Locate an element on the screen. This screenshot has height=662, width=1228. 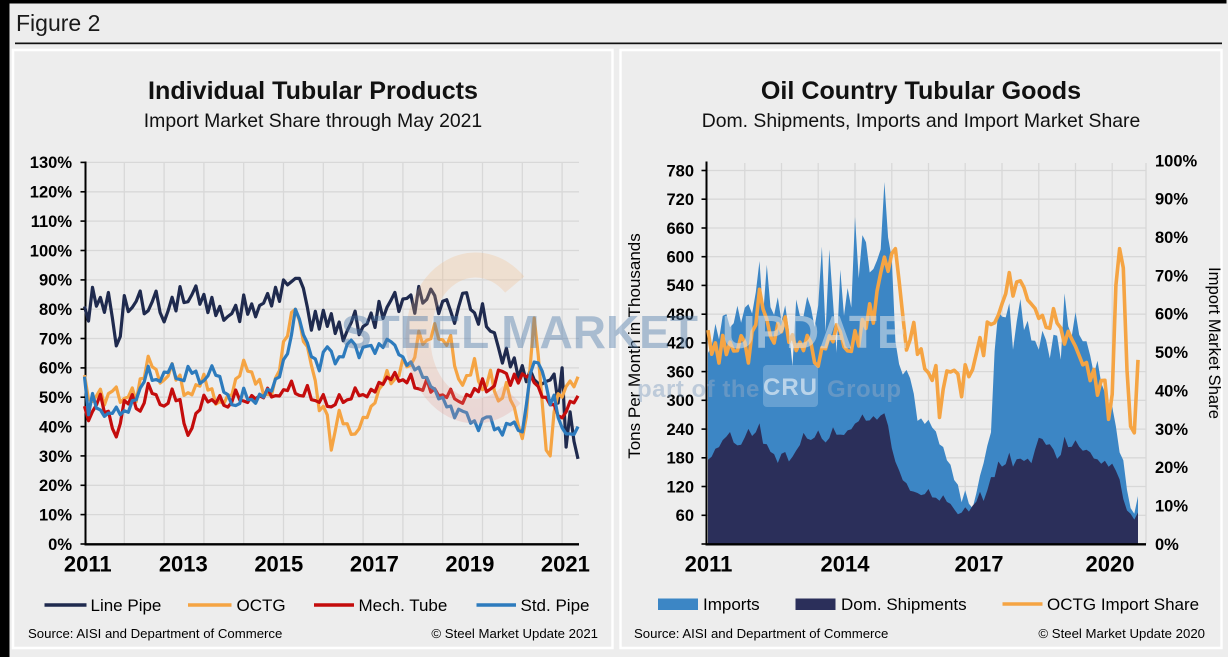
svg-text:Import Market Share through Ma: Import Market Share through May 2021 is located at coordinates (313, 121).